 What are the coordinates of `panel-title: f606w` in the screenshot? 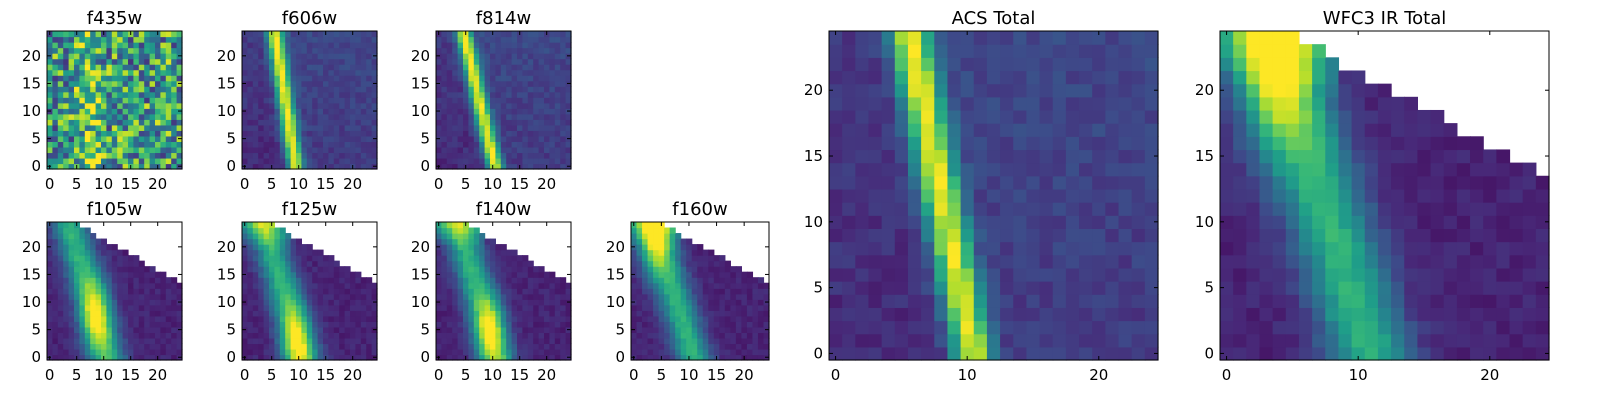 It's located at (309, 18).